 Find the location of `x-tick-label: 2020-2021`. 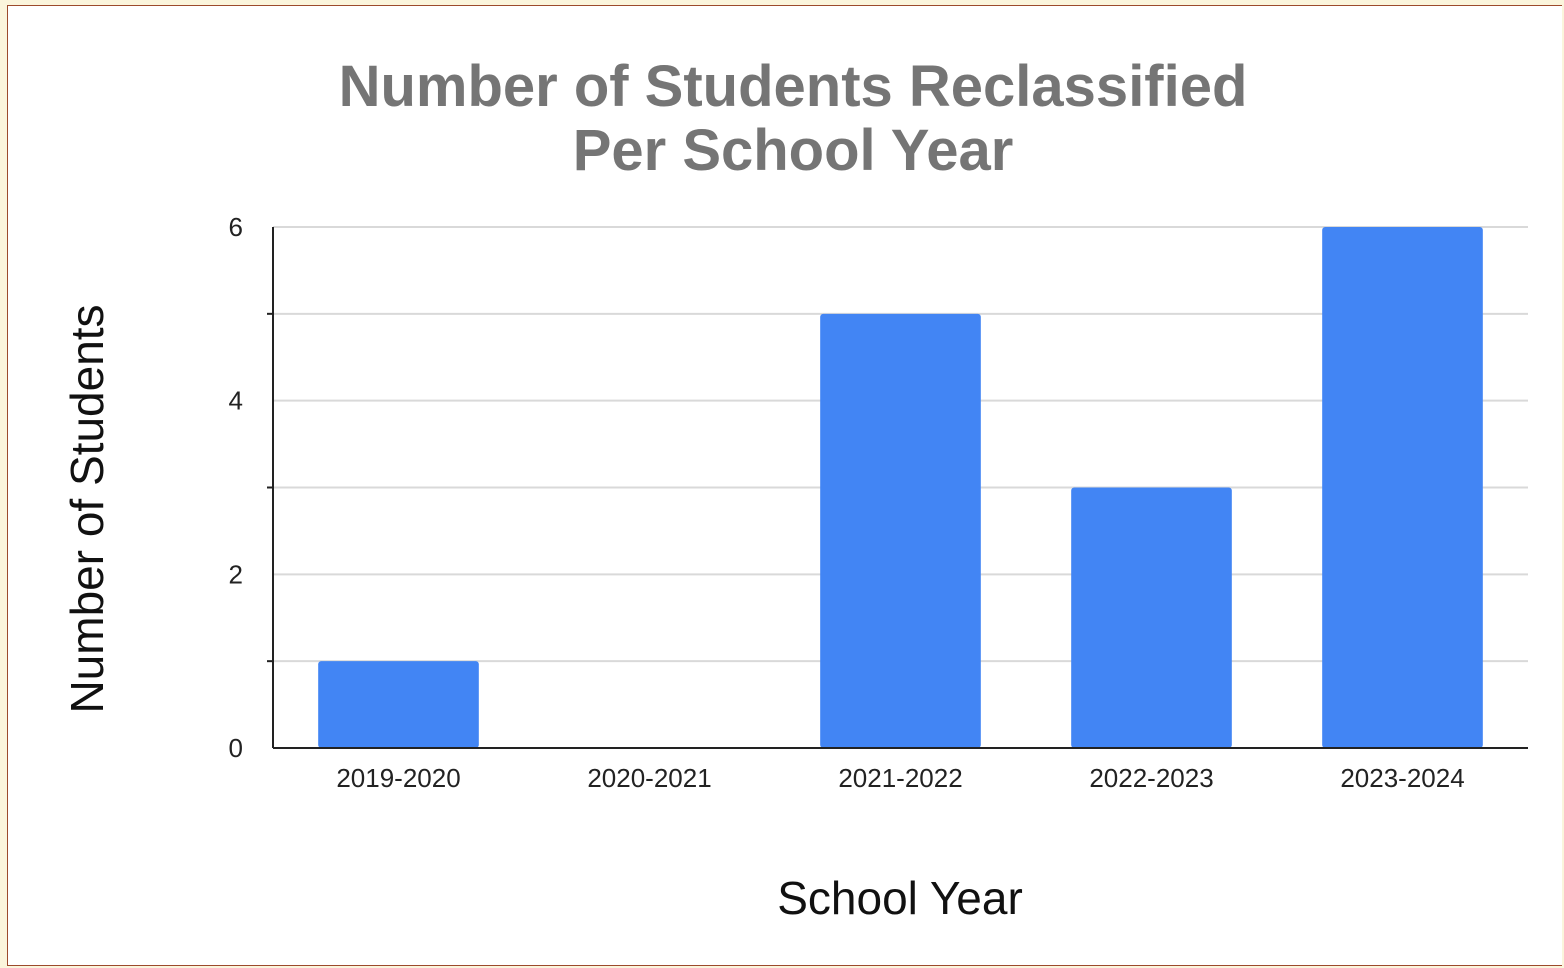

x-tick-label: 2020-2021 is located at coordinates (649, 778).